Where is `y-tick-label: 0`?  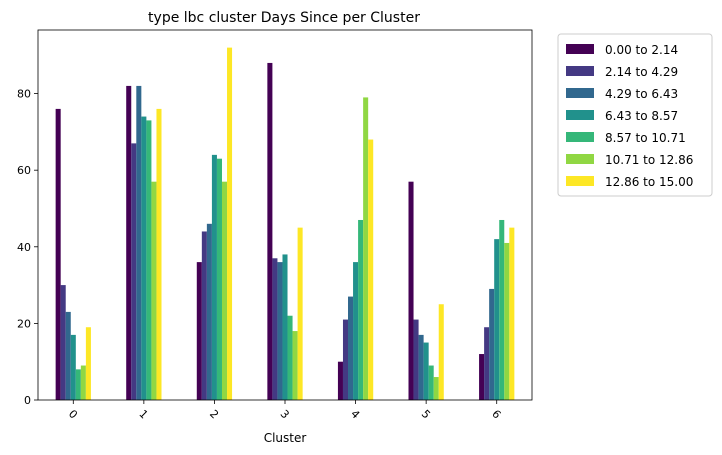
y-tick-label: 0 is located at coordinates (27, 400).